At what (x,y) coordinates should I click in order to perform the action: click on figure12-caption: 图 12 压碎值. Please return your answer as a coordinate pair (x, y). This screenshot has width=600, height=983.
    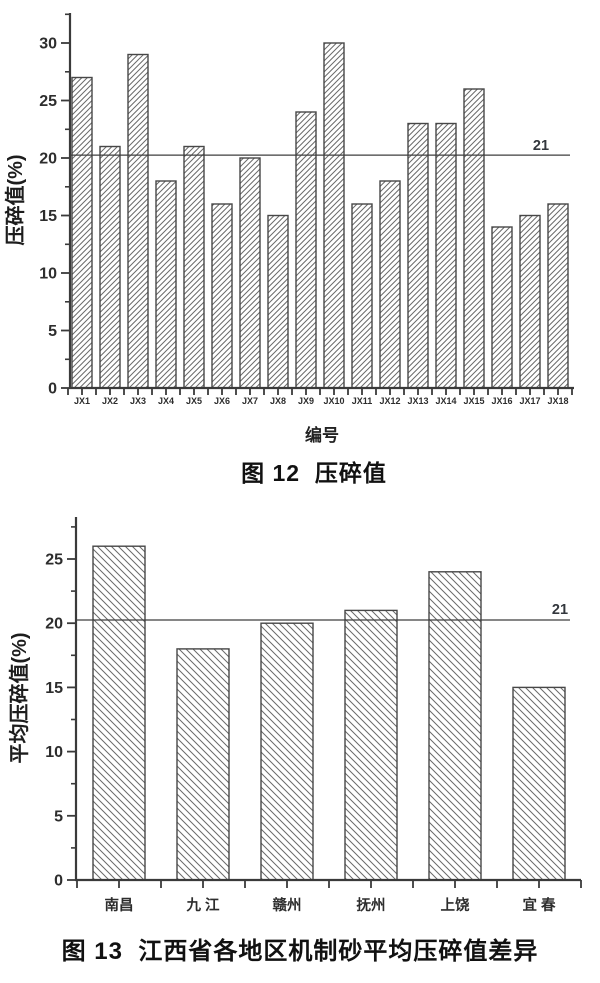
    Looking at the image, I should click on (314, 473).